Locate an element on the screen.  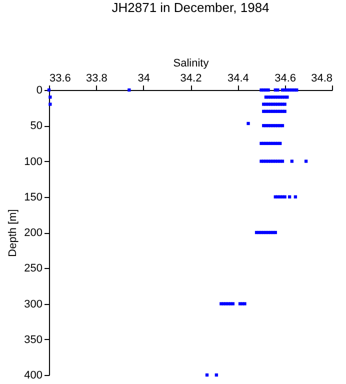
y-tick-label: 50 is located at coordinates (36, 126).